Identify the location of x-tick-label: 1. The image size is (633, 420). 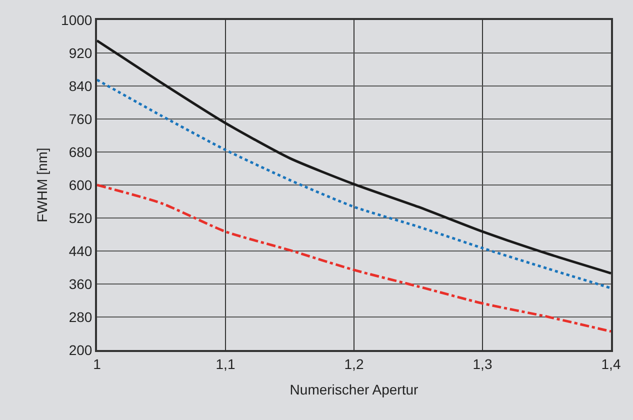
(97, 364).